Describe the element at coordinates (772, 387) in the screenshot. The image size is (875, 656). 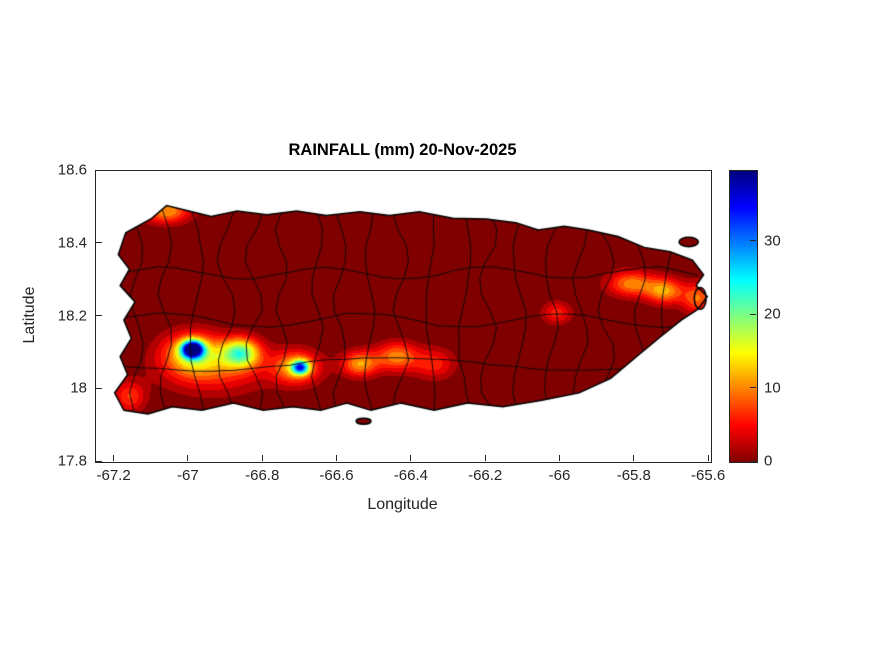
I see `colorbar-tick-label: 10` at that location.